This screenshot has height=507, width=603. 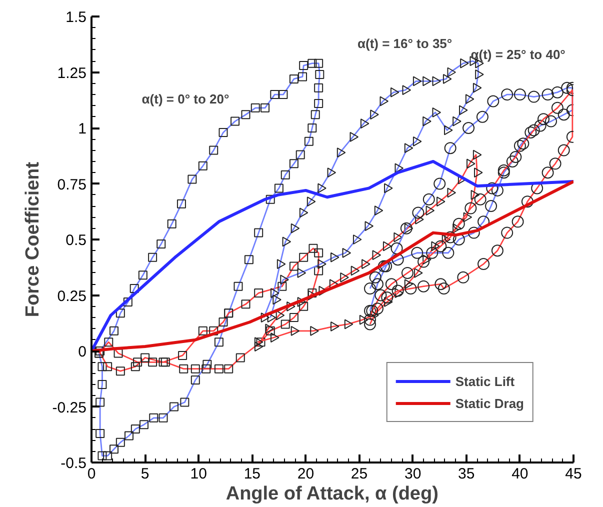 What do you see at coordinates (33, 239) in the screenshot?
I see `y-axis-title: Force Coefficient` at bounding box center [33, 239].